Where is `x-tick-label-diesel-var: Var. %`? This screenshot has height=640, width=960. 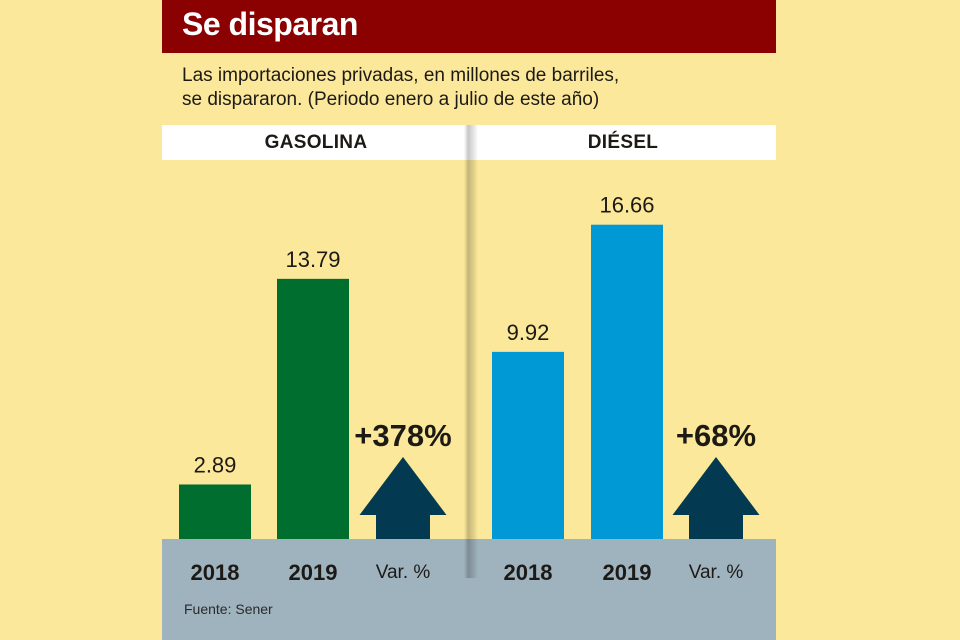 x-tick-label-diesel-var: Var. % is located at coordinates (716, 572).